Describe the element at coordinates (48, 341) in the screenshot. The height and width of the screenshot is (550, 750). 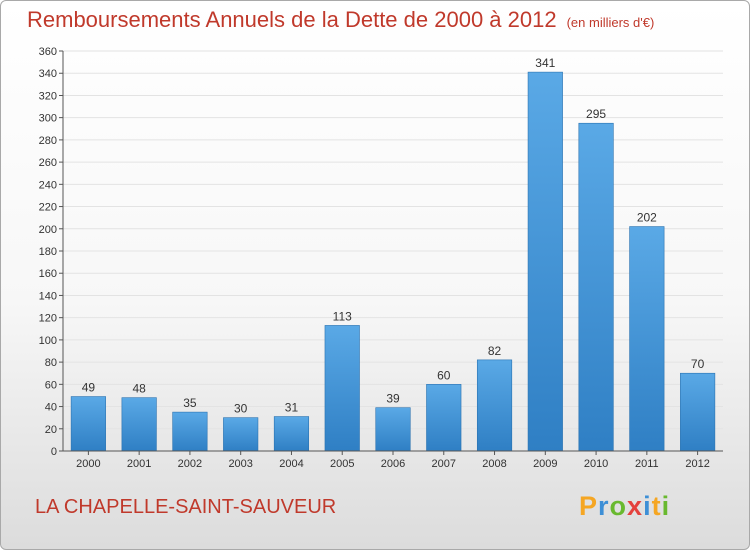
I see `y-tick-label: 100` at that location.